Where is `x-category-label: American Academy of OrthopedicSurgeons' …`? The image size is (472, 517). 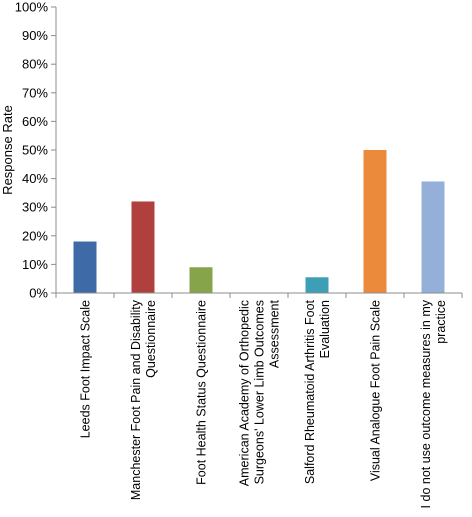 x-category-label: American Academy of OrthopedicSurgeons' … is located at coordinates (260, 392).